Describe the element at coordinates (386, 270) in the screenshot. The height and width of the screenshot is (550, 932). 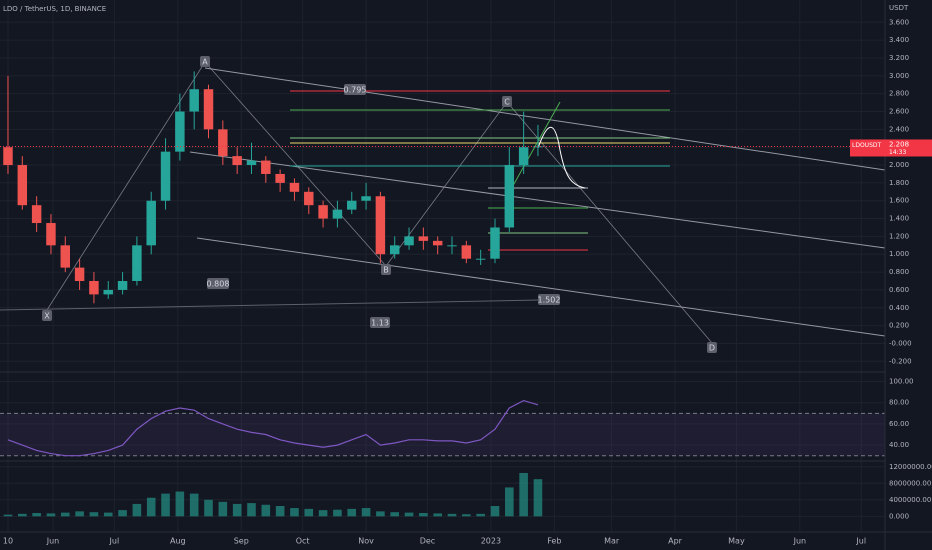
I see `point-label: B` at that location.